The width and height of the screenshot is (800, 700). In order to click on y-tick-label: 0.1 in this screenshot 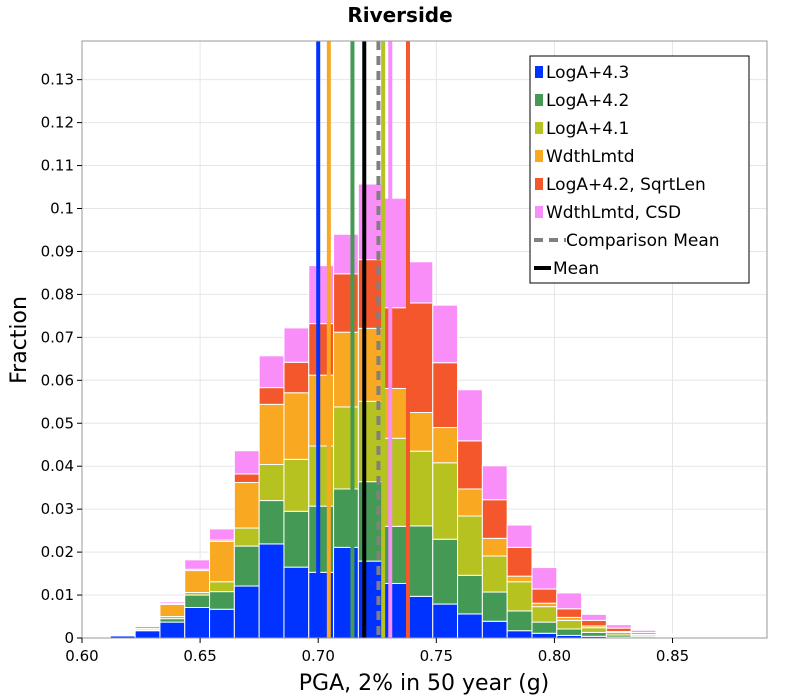, I will do `click(62, 209)`.